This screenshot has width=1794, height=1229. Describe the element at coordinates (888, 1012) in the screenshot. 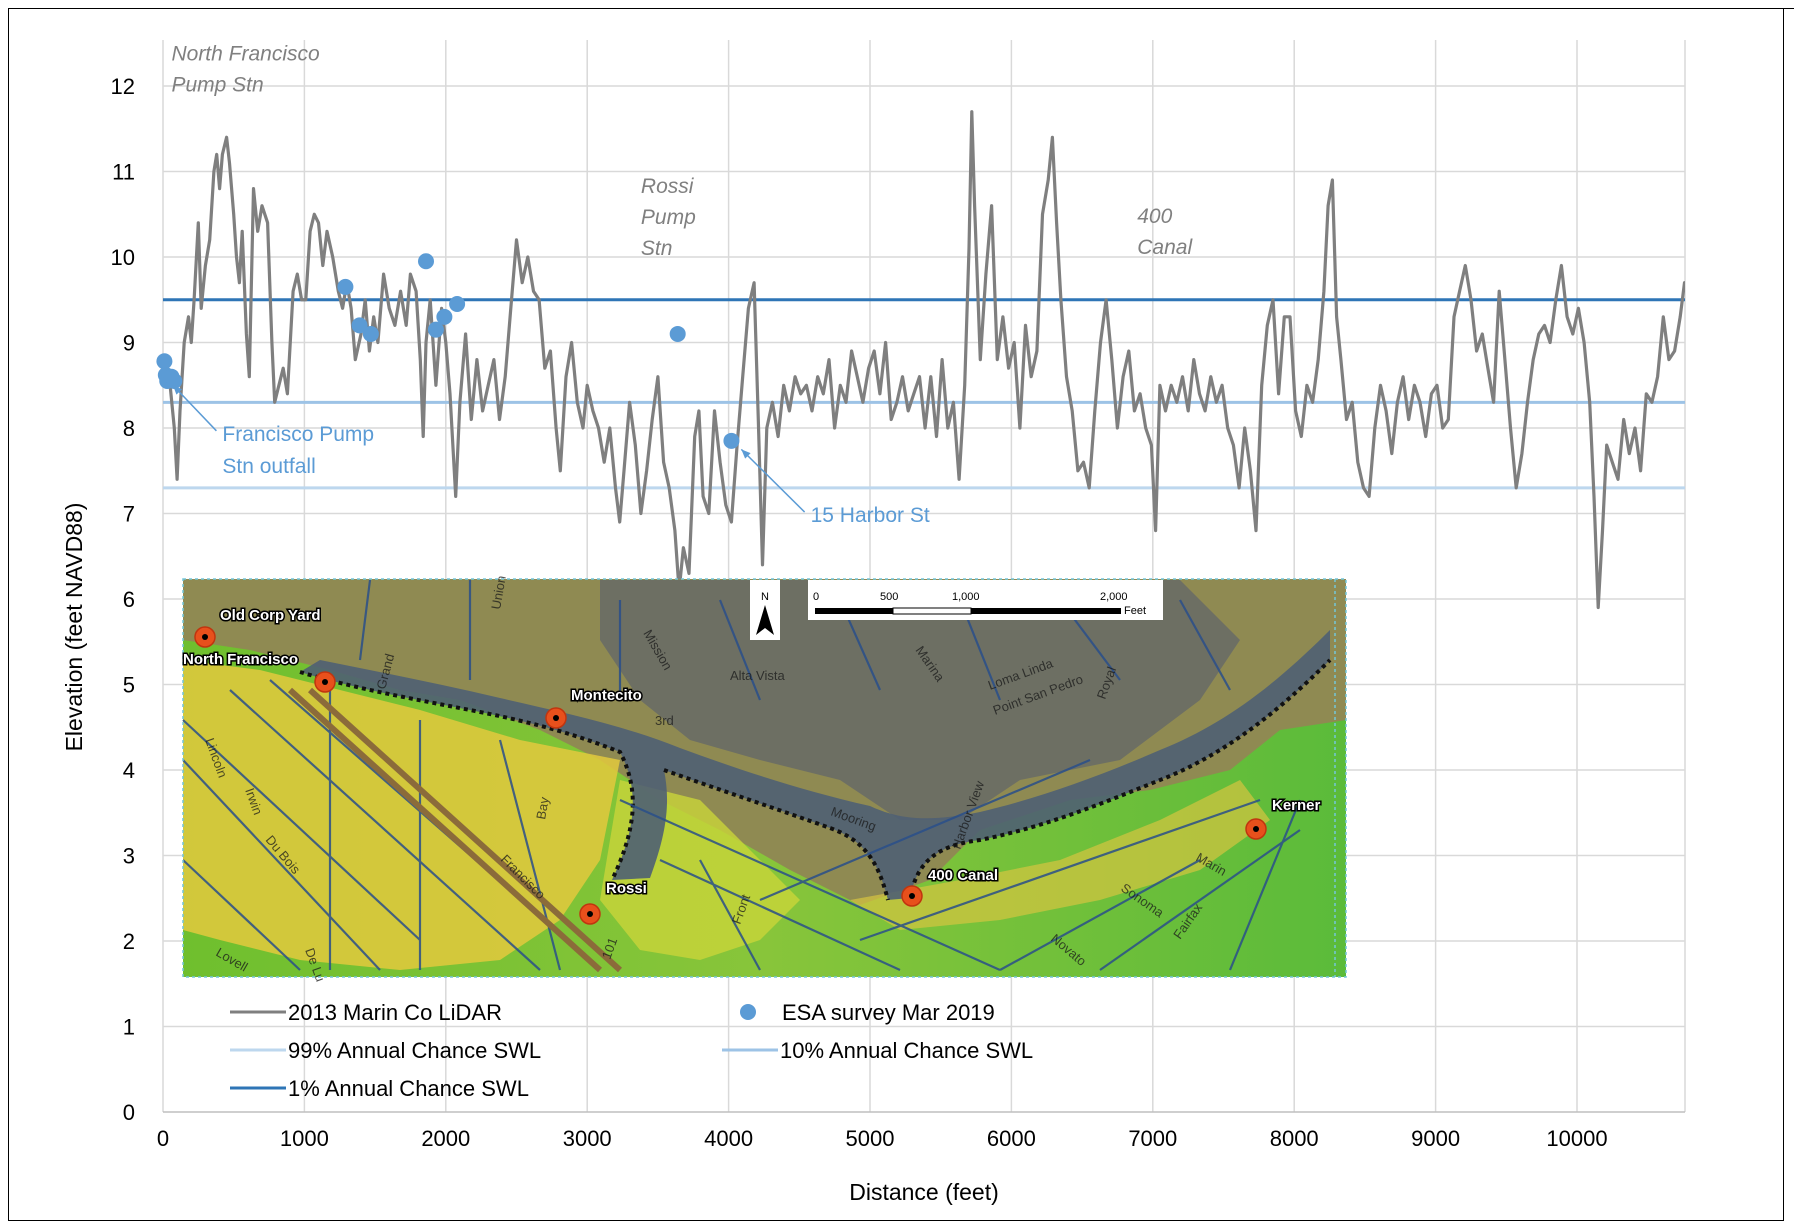

I see `legend-label-1: ESA survey Mar 2019` at that location.